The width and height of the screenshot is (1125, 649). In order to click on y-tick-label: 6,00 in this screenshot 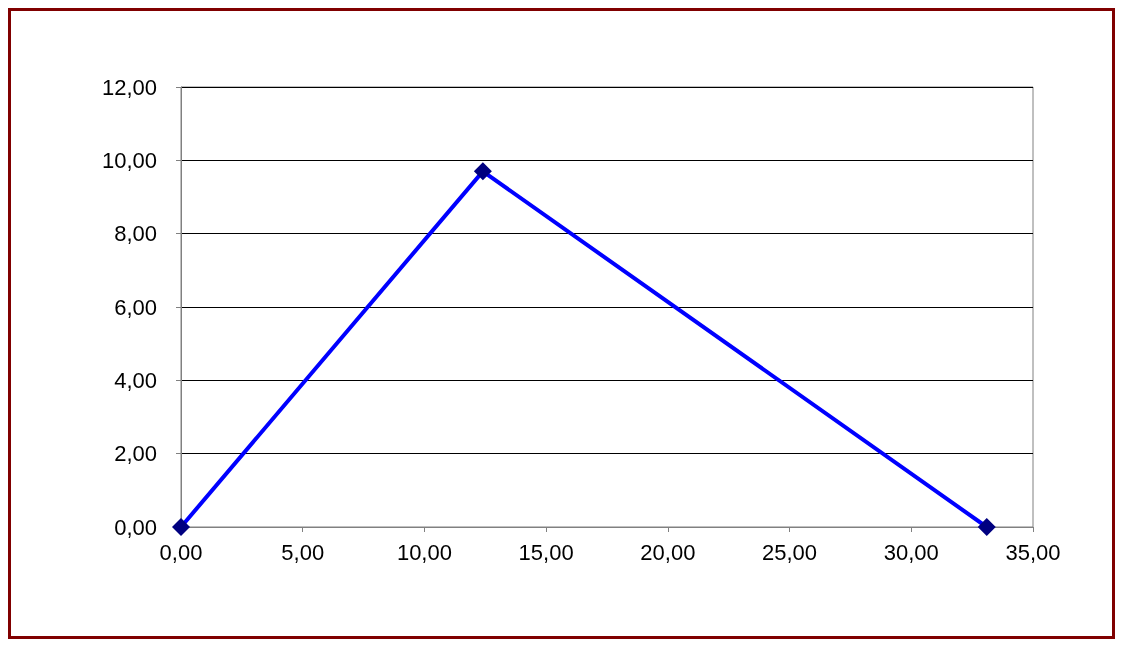, I will do `click(135, 307)`.